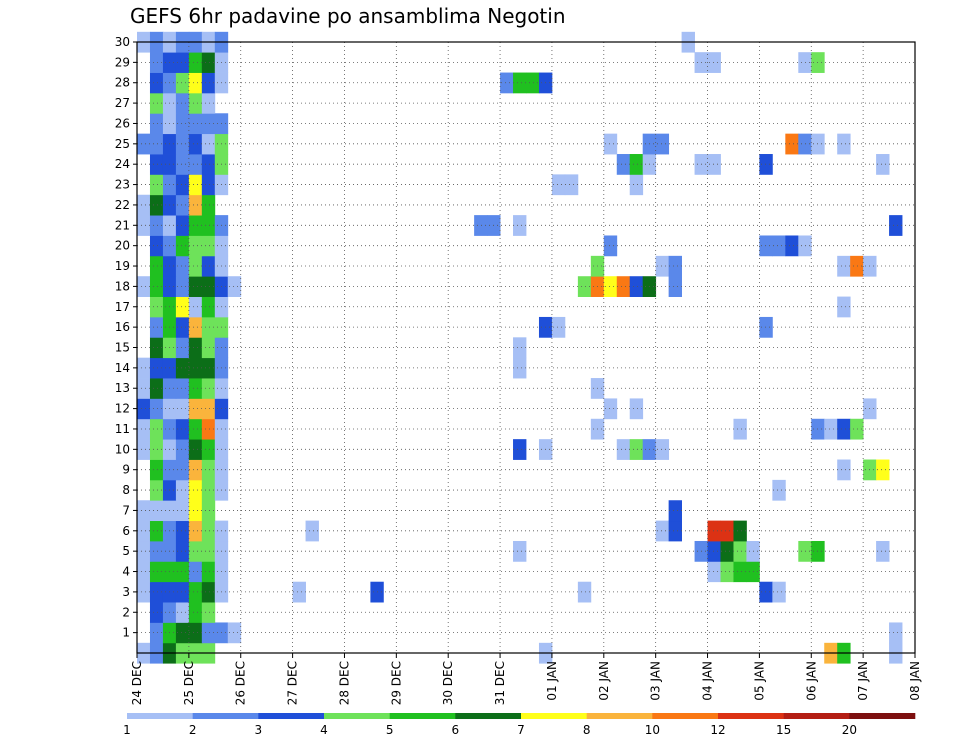 This screenshot has width=960, height=742. Describe the element at coordinates (915, 681) in the screenshot. I see `x-tick-label: 08 JAN` at that location.